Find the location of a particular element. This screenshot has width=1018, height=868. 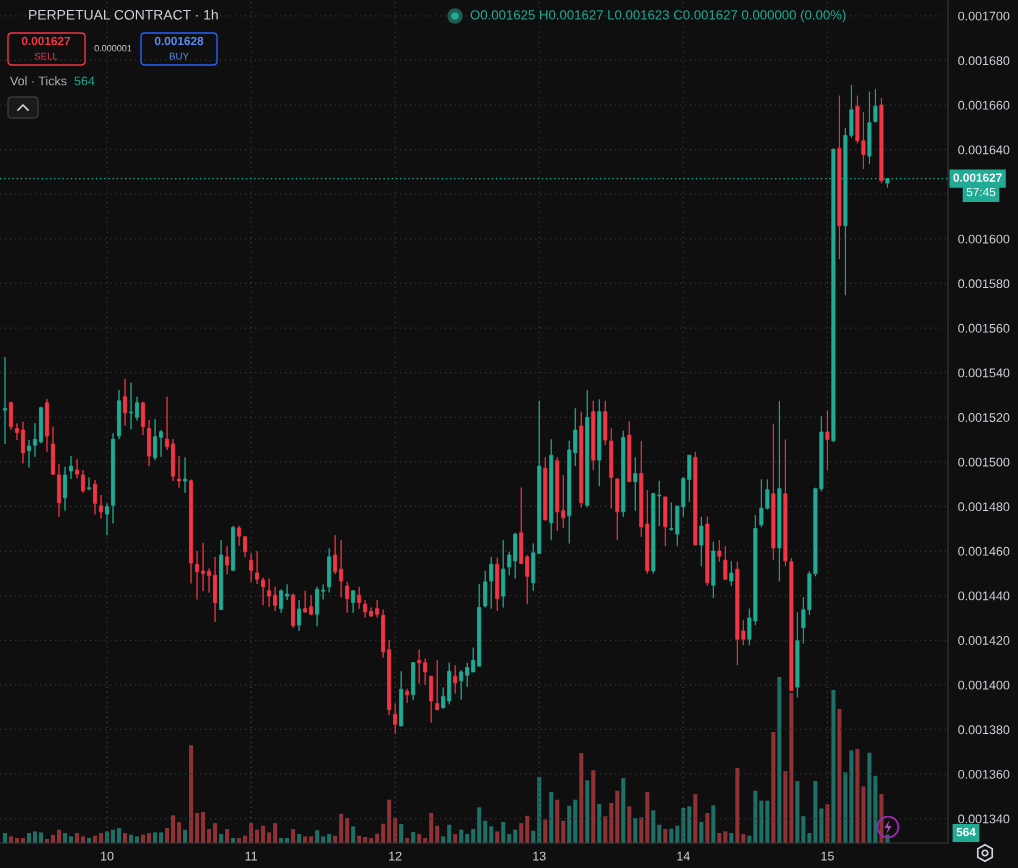

y-tick-label: 0.001420 is located at coordinates (984, 640).